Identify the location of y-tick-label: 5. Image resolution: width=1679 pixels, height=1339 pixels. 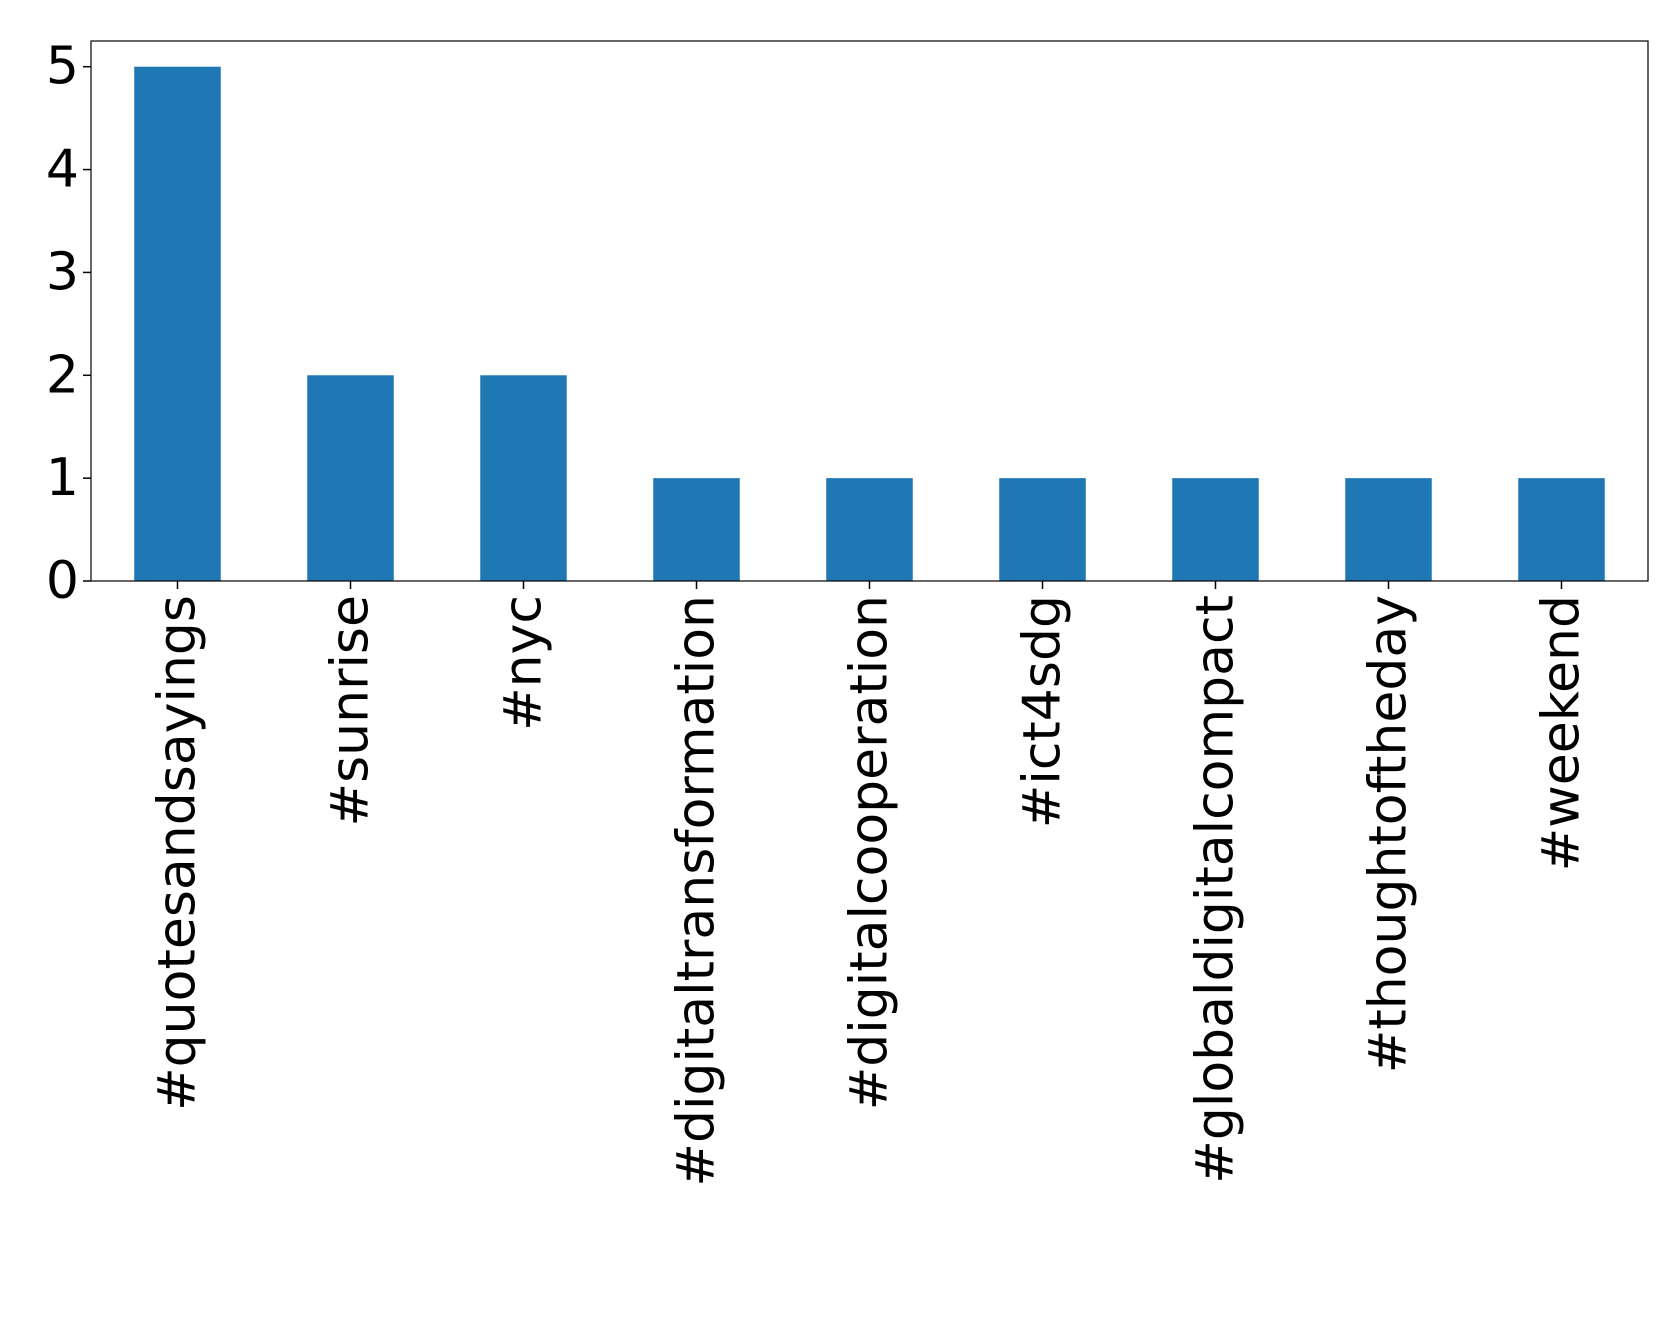
(62, 67).